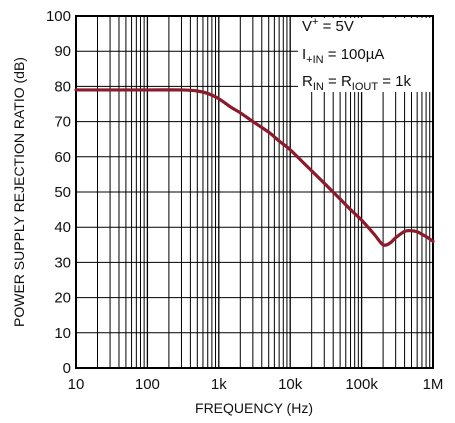 This screenshot has width=455, height=423. What do you see at coordinates (62, 122) in the screenshot?
I see `y-tick-label: 70` at bounding box center [62, 122].